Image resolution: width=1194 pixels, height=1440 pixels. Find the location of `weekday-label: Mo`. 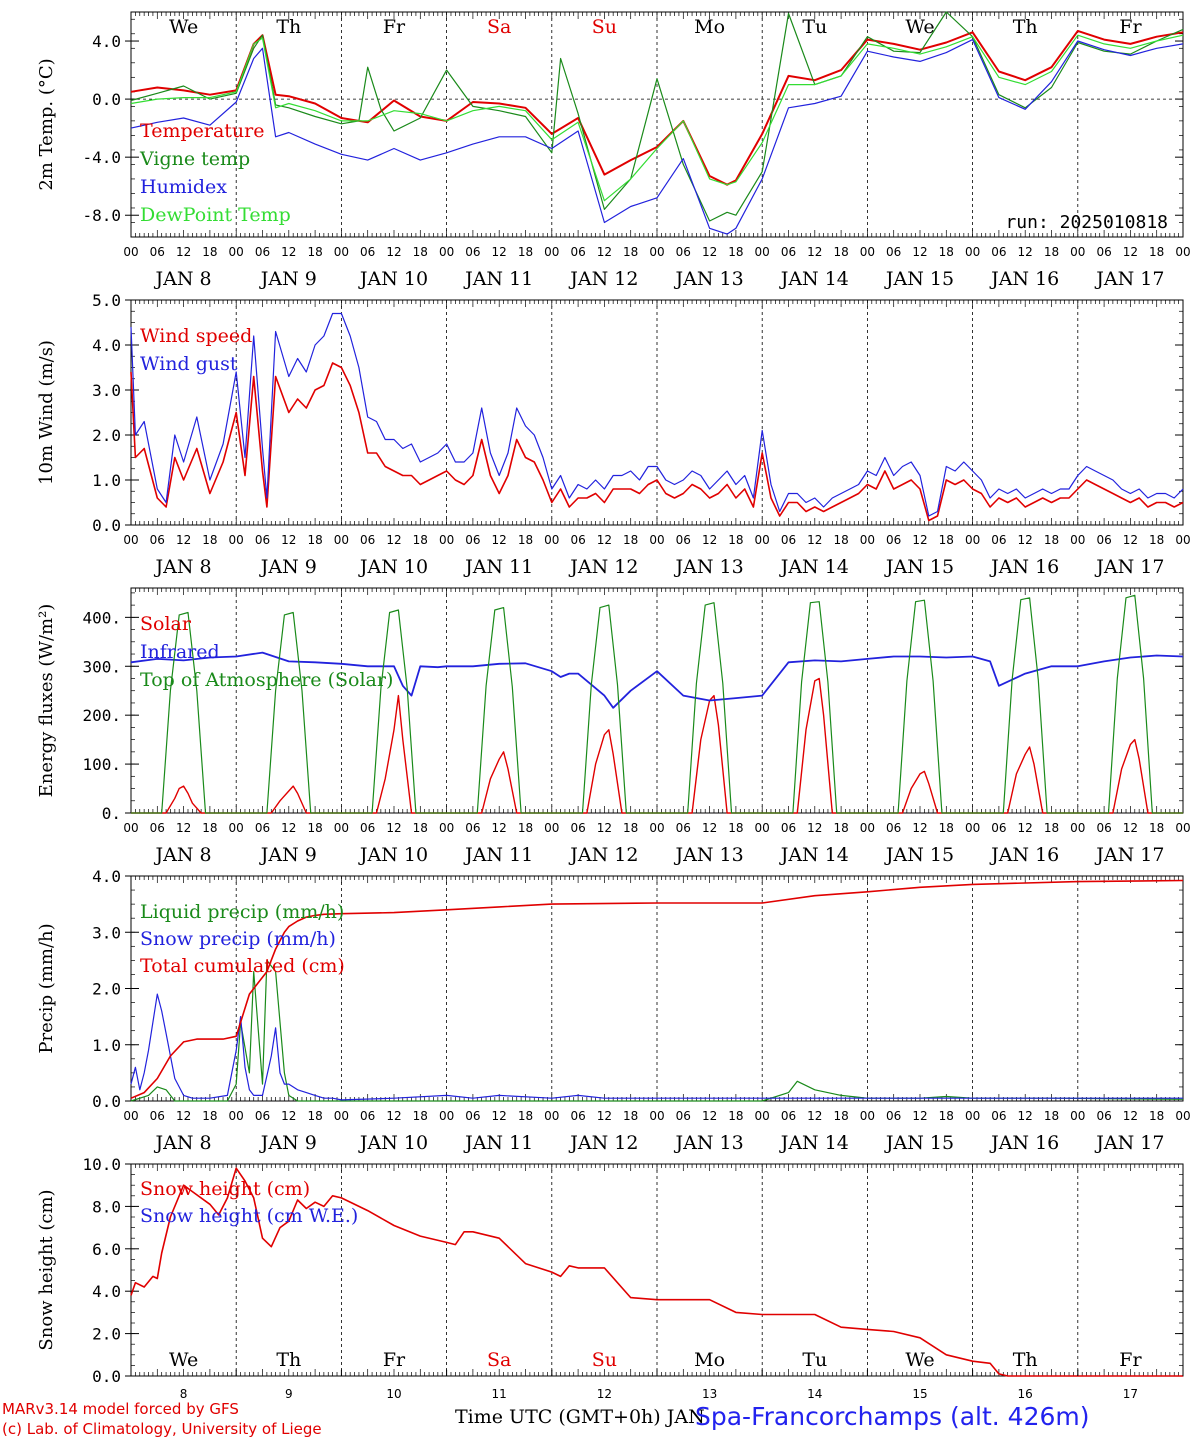

weekday-label: Mo is located at coordinates (709, 27).